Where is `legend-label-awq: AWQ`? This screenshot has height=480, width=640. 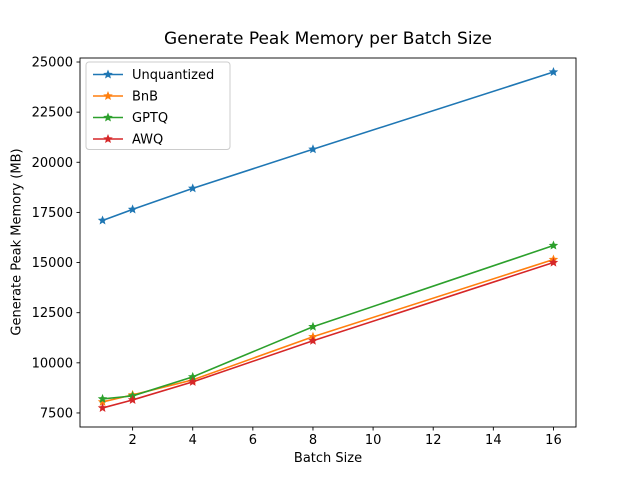
legend-label-awq: AWQ is located at coordinates (147, 140).